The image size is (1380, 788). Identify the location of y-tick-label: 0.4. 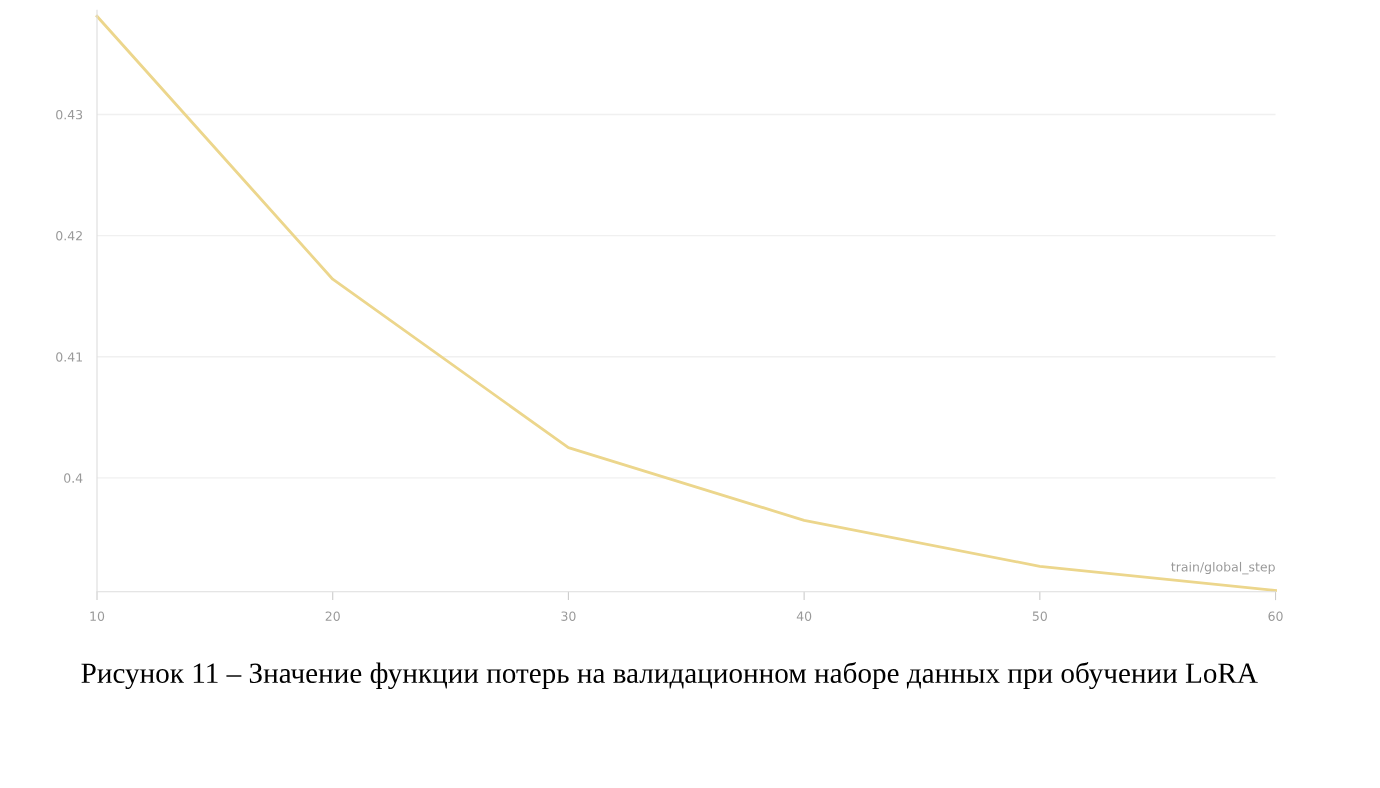
(73, 478).